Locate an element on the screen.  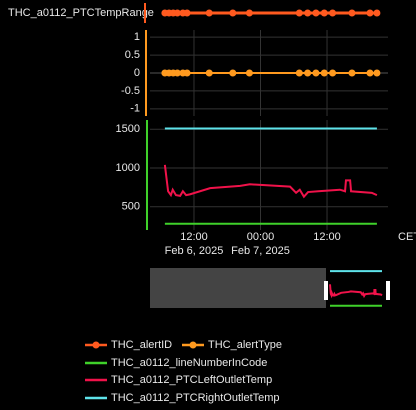
range-slider-mask is located at coordinates (238, 288).